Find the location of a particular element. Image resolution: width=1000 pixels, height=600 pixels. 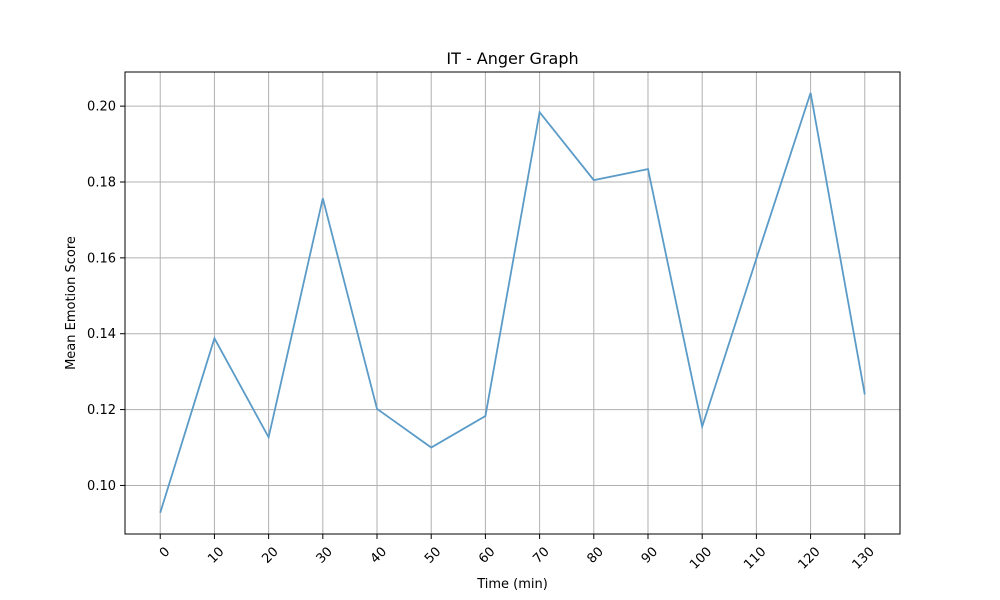

x-tick-label: 20 is located at coordinates (270, 555).